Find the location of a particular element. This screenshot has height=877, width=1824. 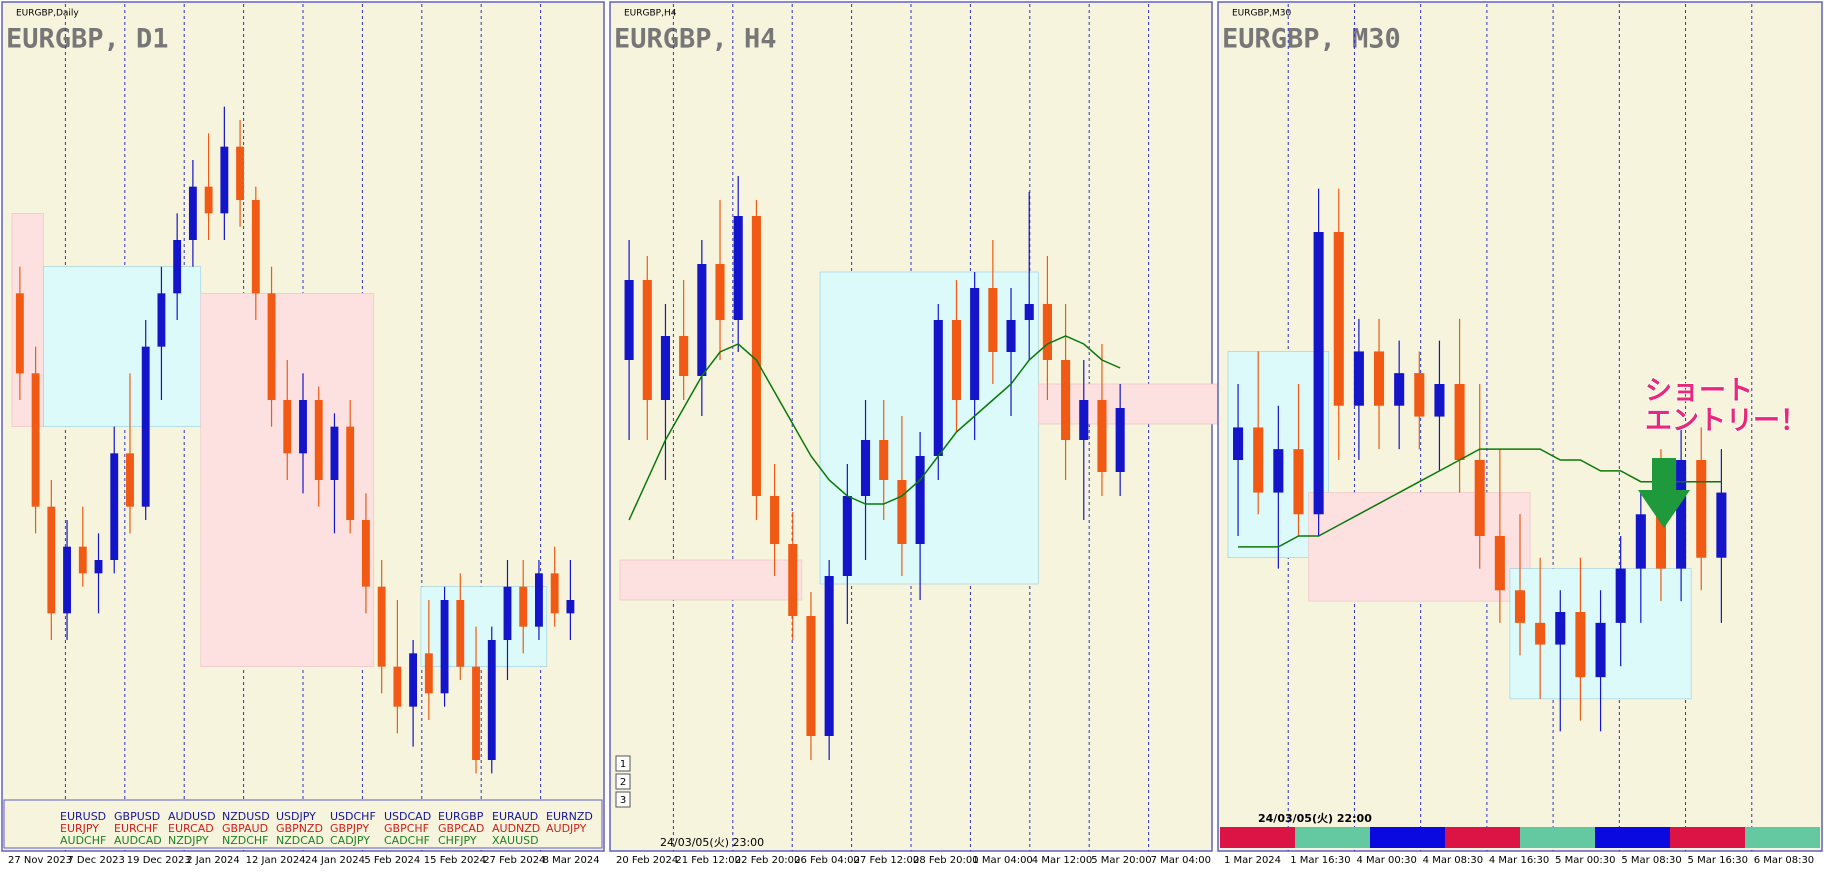

symbol-button: USDCHF is located at coordinates (353, 816).